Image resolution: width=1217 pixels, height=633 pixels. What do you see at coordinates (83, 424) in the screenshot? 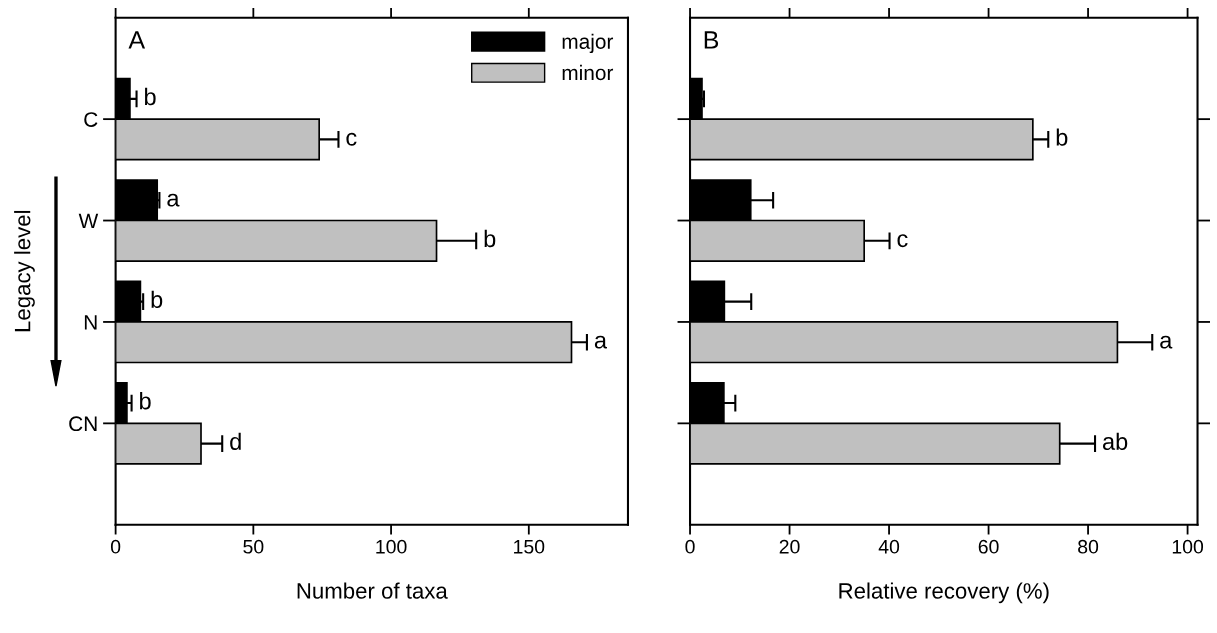
I see `y-tick-label: CN` at bounding box center [83, 424].